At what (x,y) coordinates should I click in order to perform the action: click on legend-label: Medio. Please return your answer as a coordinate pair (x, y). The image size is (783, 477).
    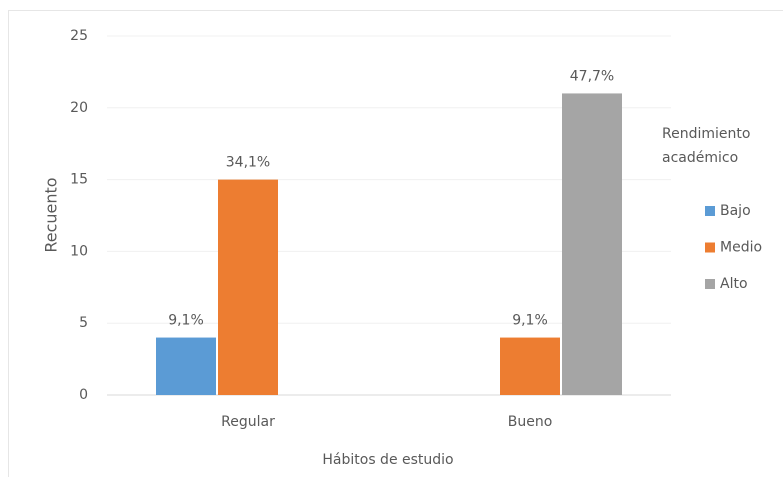
    Looking at the image, I should click on (741, 248).